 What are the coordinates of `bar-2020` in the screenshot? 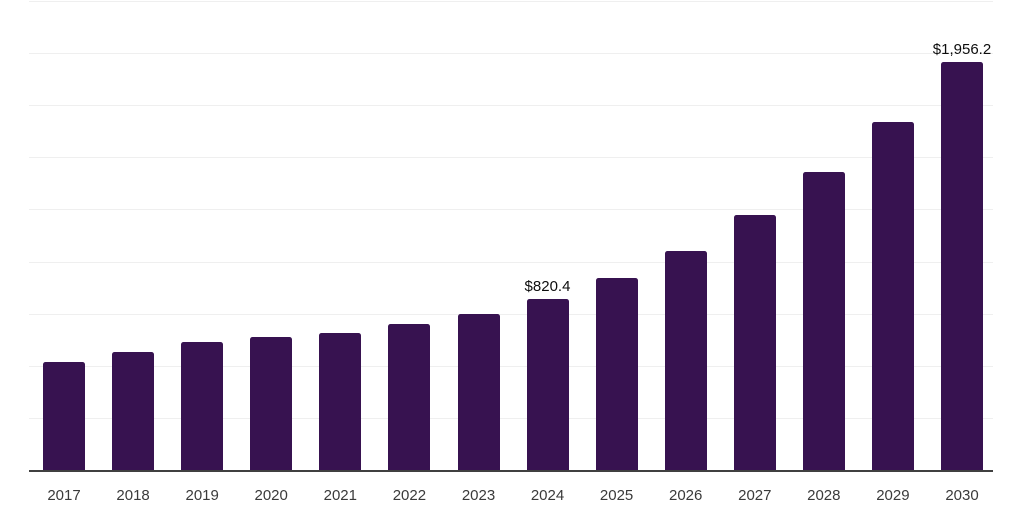 It's located at (271, 403).